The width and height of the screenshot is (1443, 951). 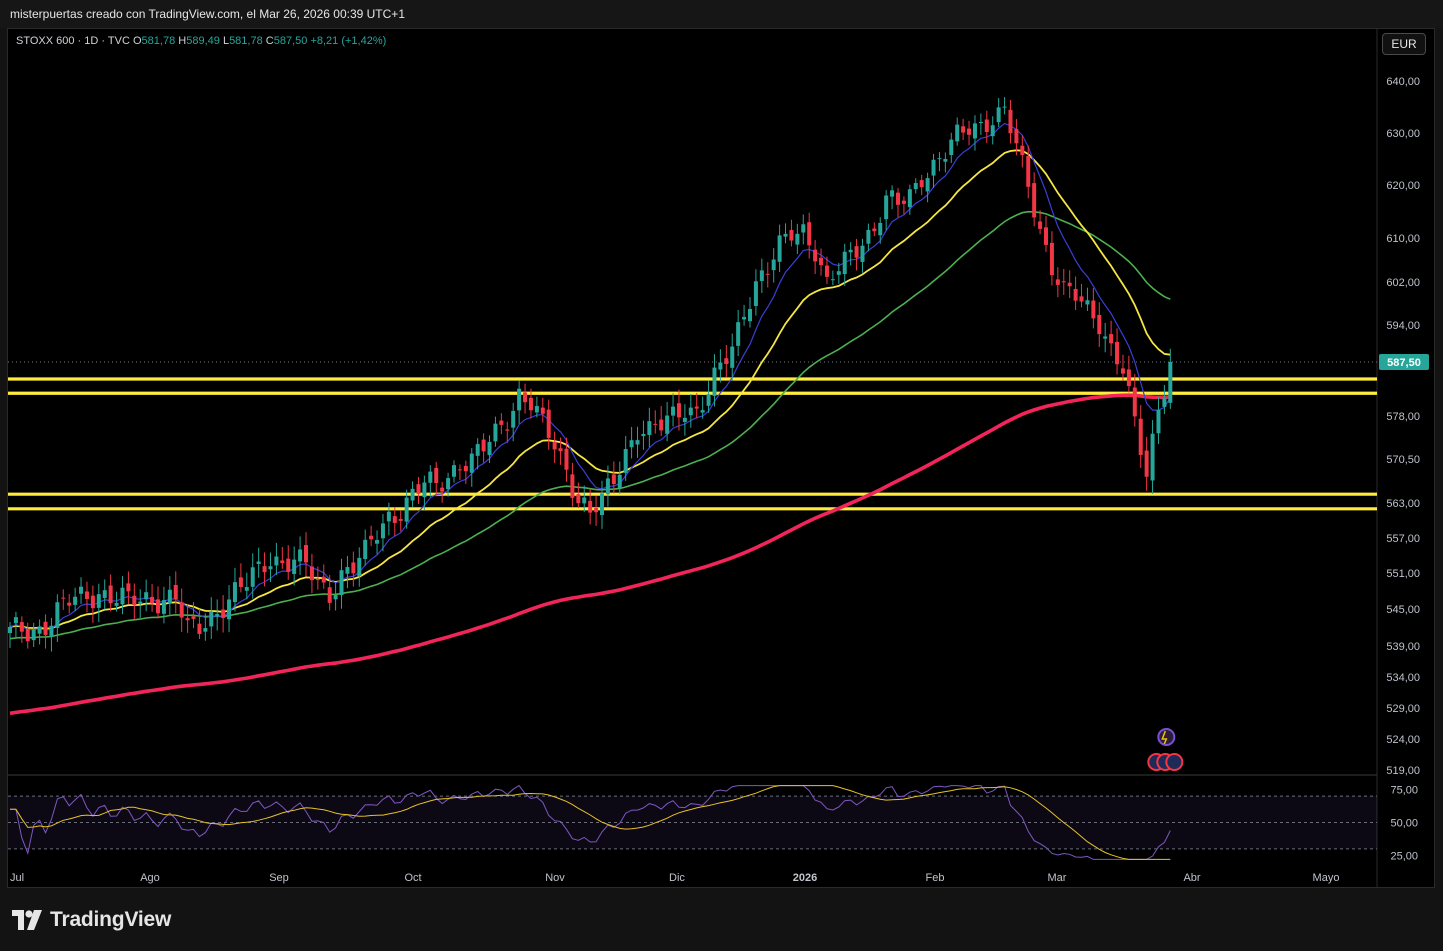 I want to click on time-axis-label: Mayo, so click(x=1326, y=878).